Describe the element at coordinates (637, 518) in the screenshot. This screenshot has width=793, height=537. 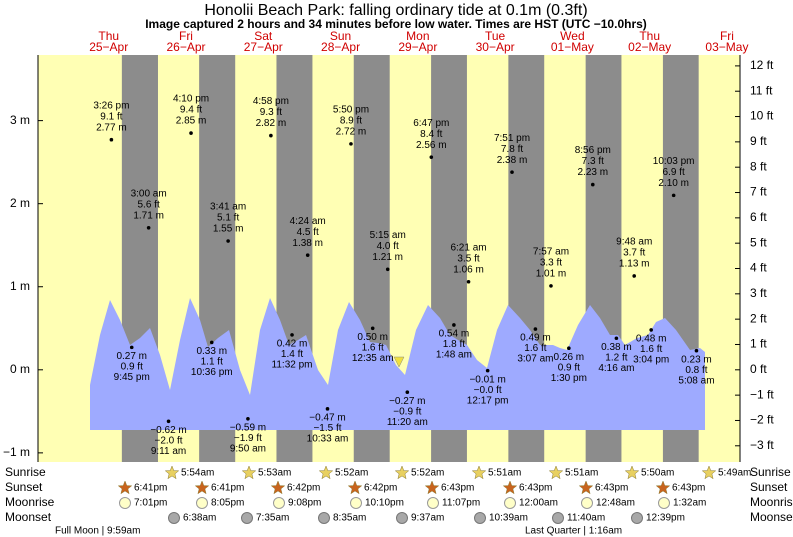
I see `moonset-icon` at that location.